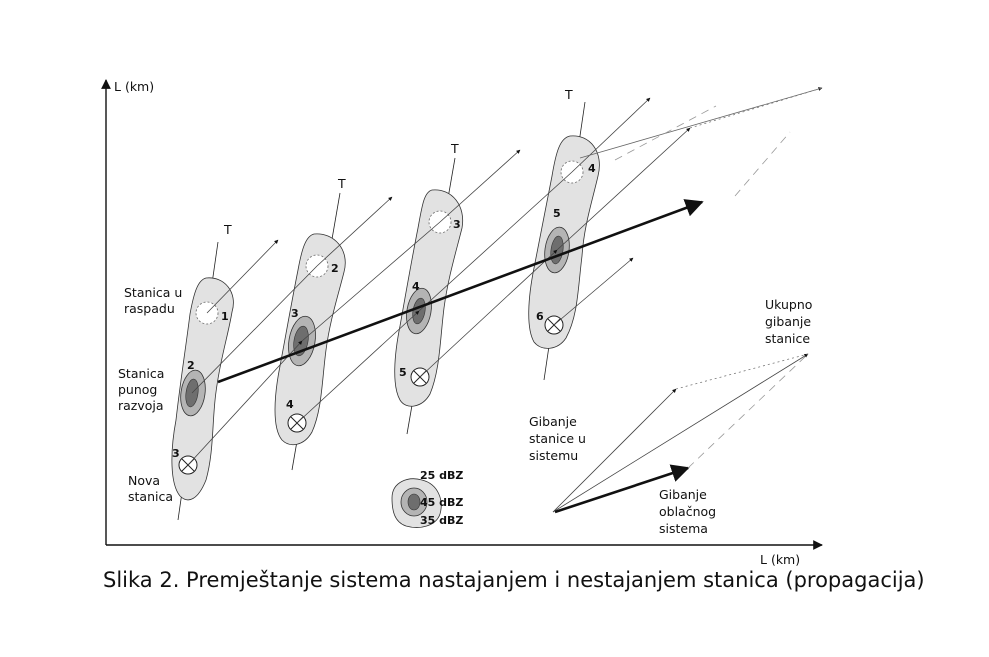 The height and width of the screenshot is (657, 989). I want to click on total-motion-vector, so click(680, 433).